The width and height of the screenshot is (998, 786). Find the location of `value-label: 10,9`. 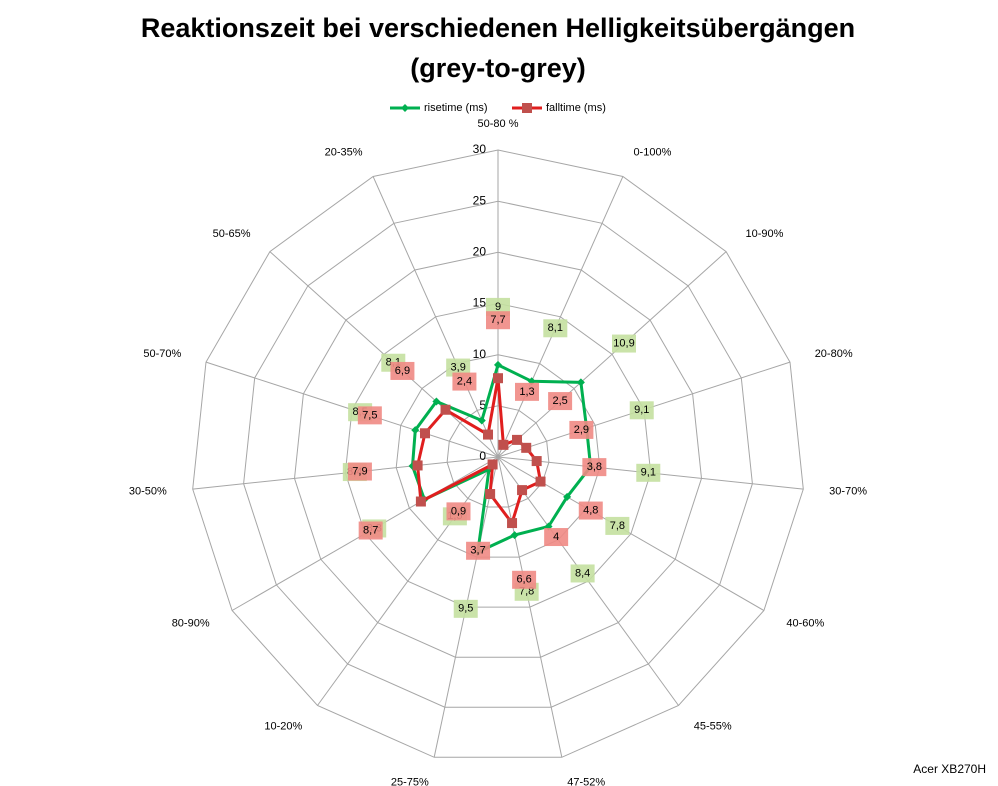

value-label: 10,9 is located at coordinates (623, 343).